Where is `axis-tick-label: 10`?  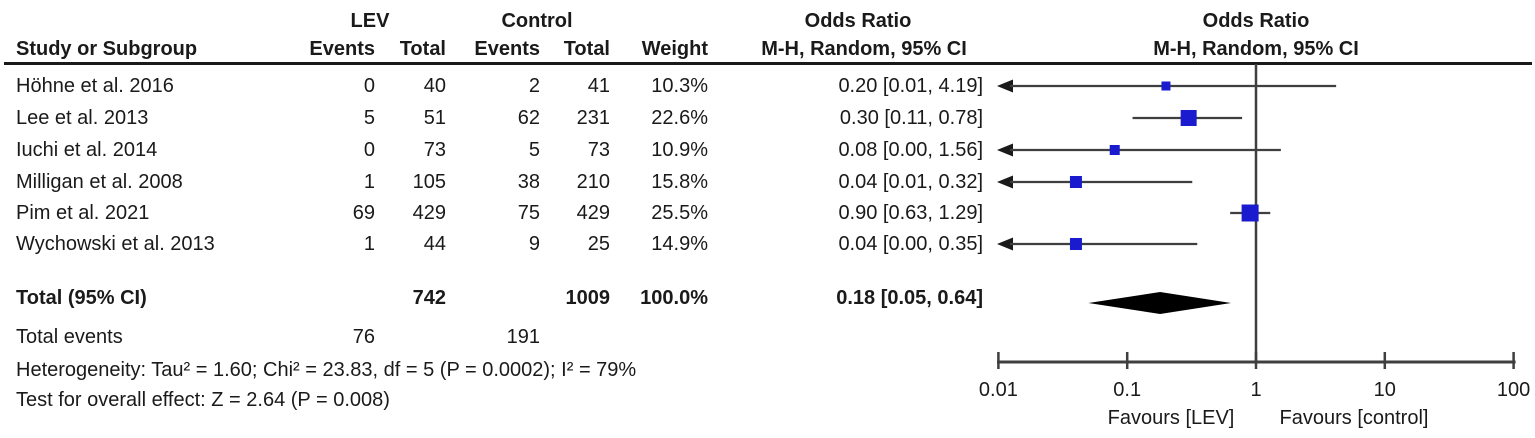 axis-tick-label: 10 is located at coordinates (1385, 390).